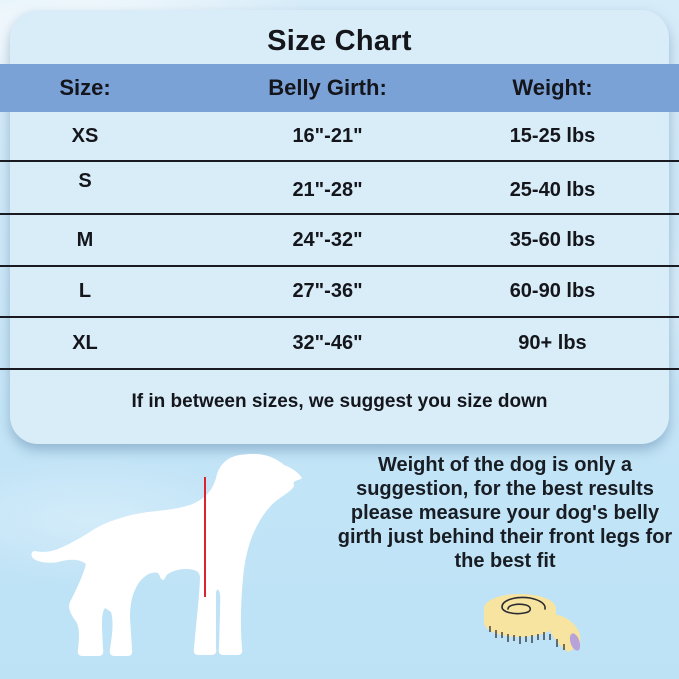 Image resolution: width=679 pixels, height=679 pixels. I want to click on table-header-row: Size: Belly Girth: Weight:, so click(339, 88).